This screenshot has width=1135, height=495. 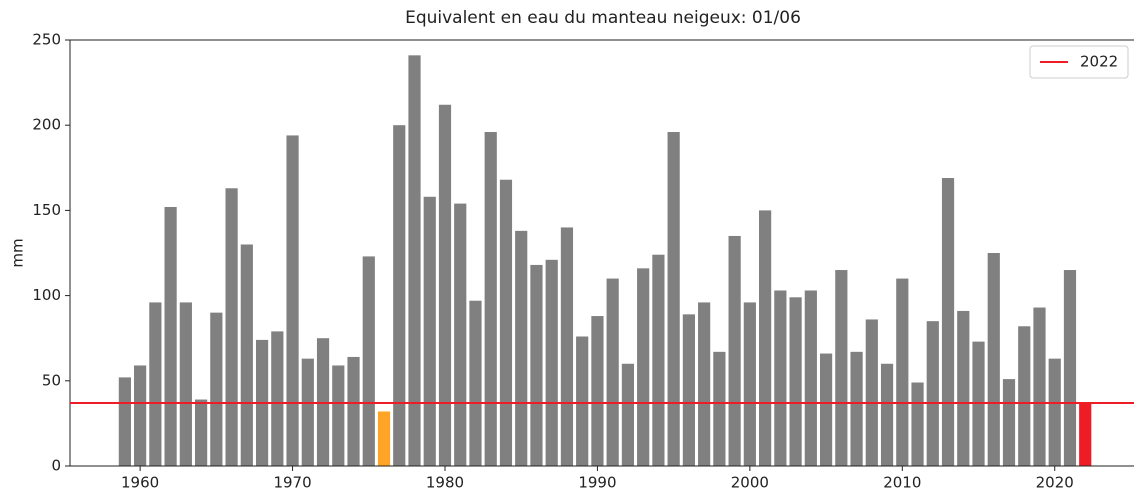 I want to click on x-tick-label: 1980, so click(x=445, y=483).